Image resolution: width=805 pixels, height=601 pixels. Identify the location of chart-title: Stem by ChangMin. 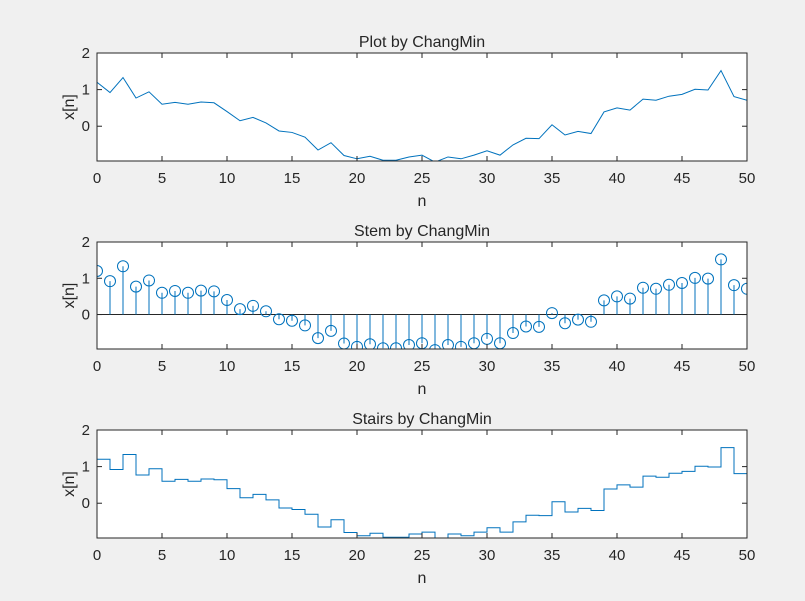
(422, 231).